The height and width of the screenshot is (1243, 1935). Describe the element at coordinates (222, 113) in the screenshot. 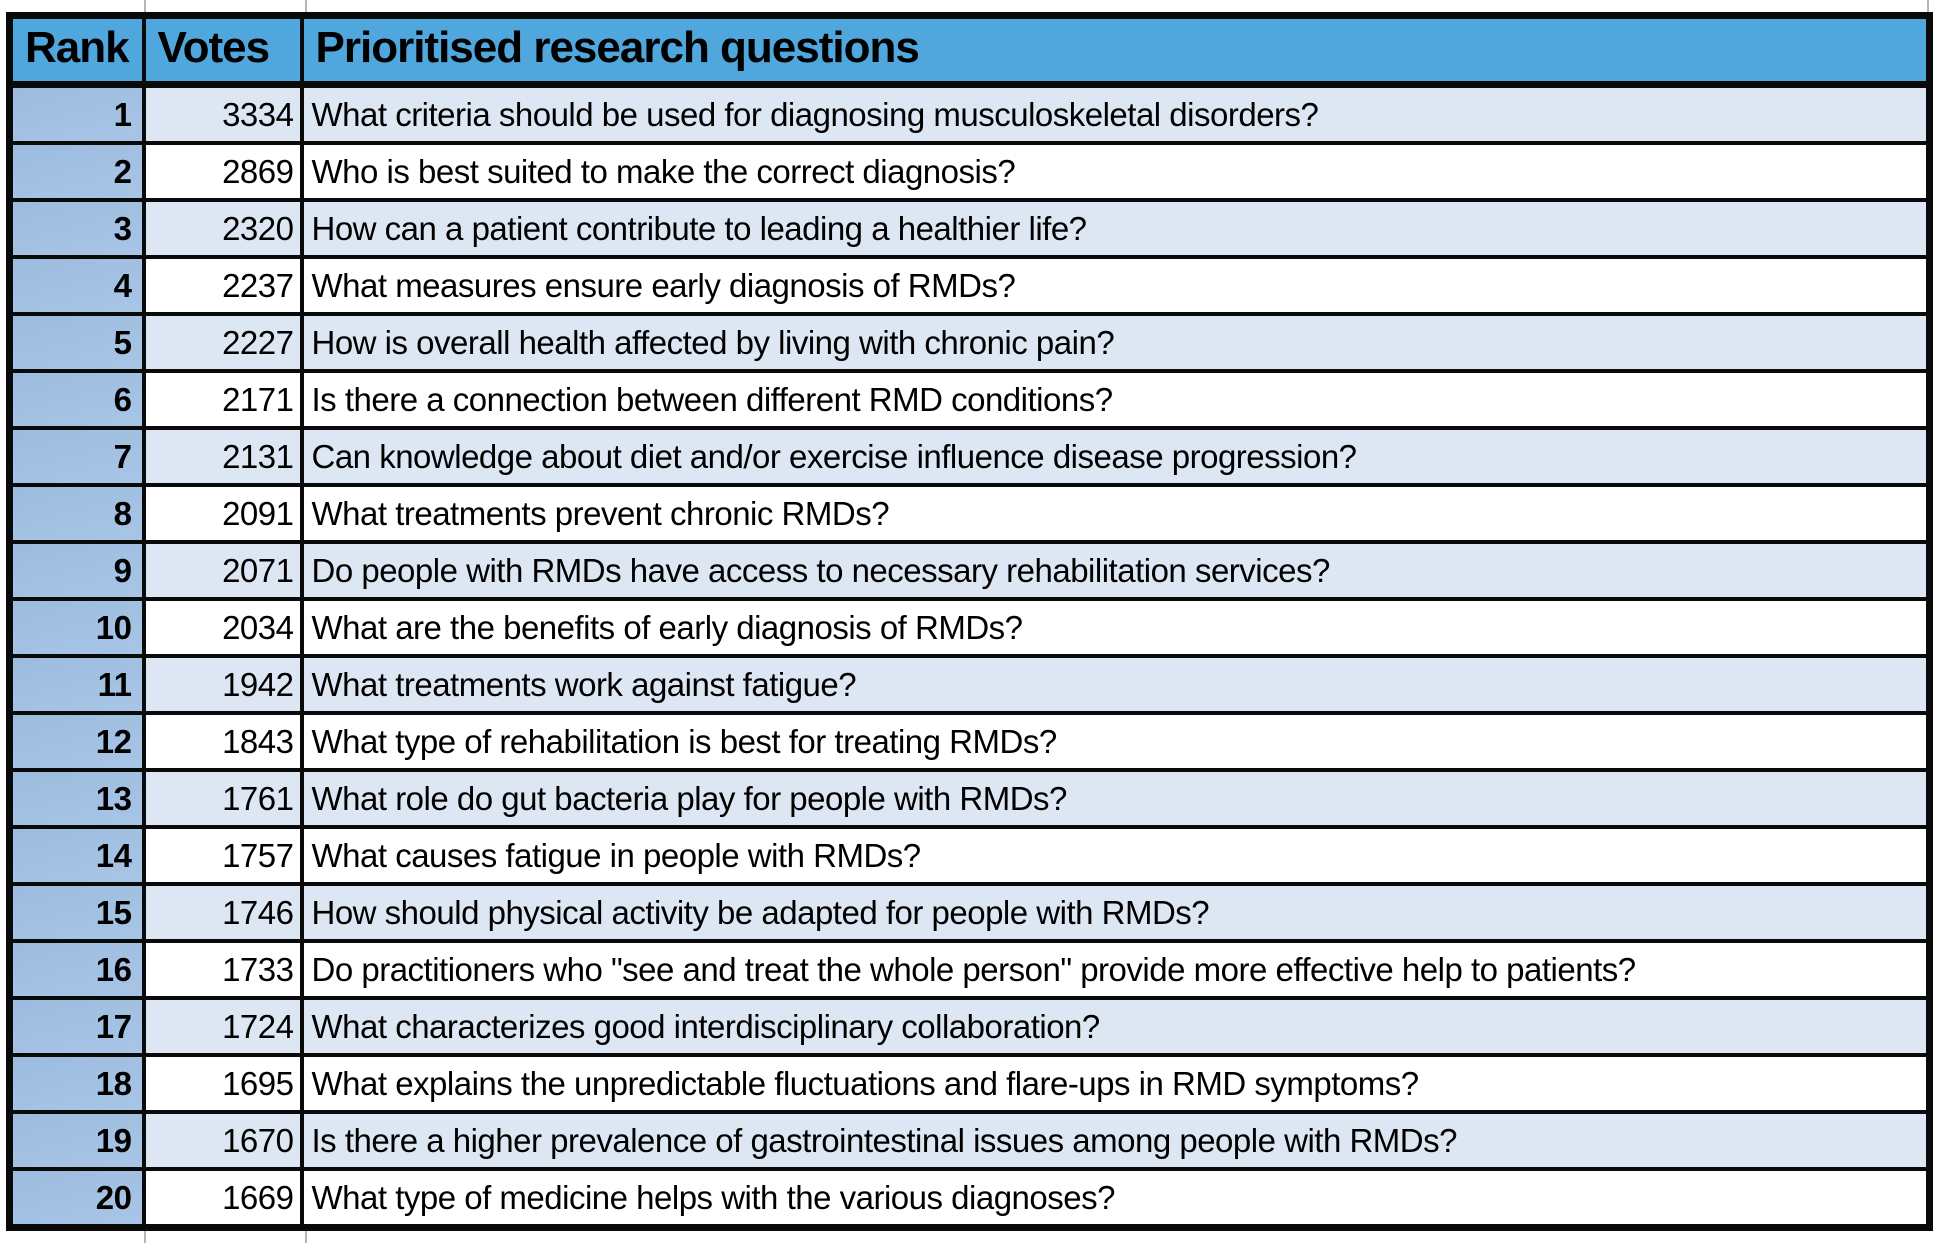

I see `votes-cell: 3334` at that location.